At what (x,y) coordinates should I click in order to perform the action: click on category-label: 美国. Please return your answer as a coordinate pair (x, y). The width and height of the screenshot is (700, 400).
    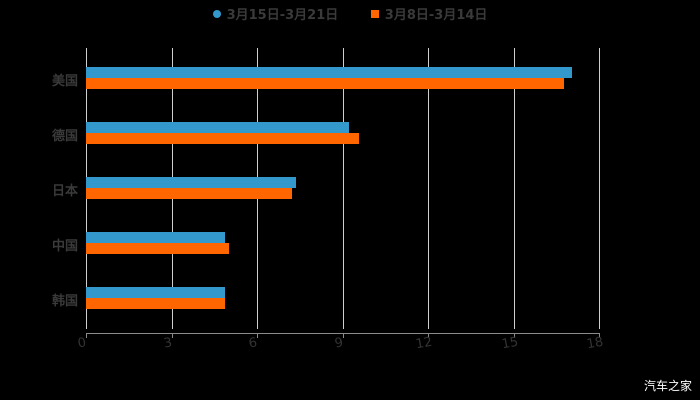
    Looking at the image, I should click on (64, 81).